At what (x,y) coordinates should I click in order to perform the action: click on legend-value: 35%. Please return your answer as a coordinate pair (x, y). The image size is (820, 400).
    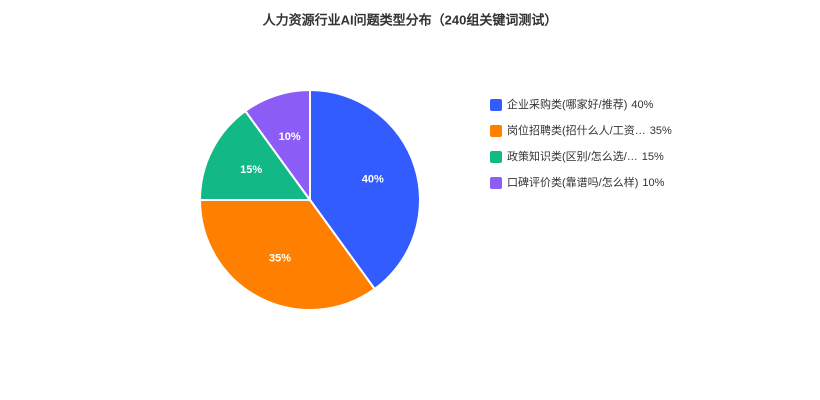
    Looking at the image, I should click on (661, 131).